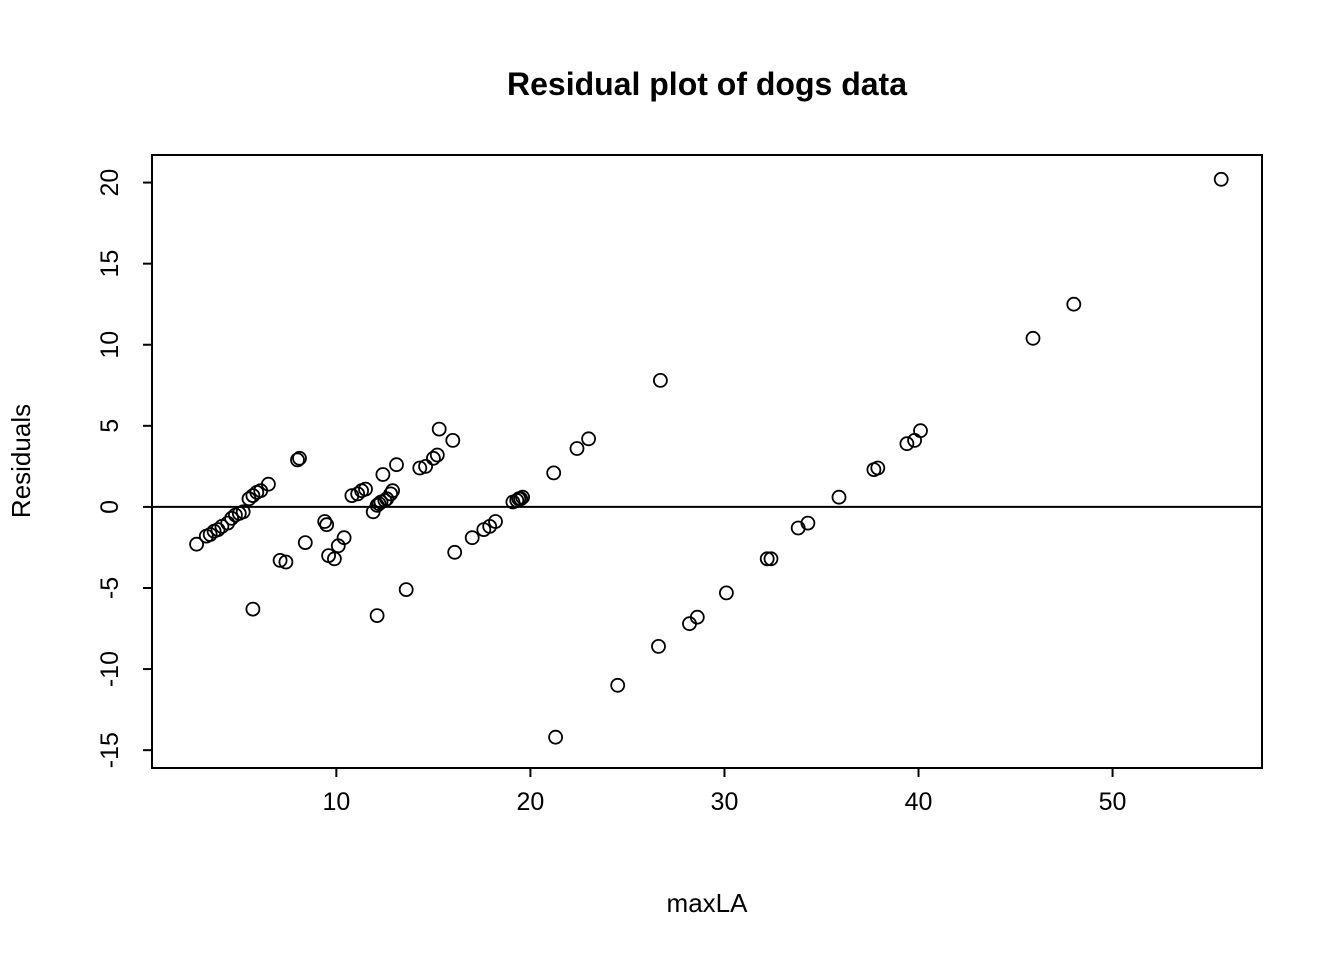  I want to click on y-tick-label: 5, so click(110, 426).